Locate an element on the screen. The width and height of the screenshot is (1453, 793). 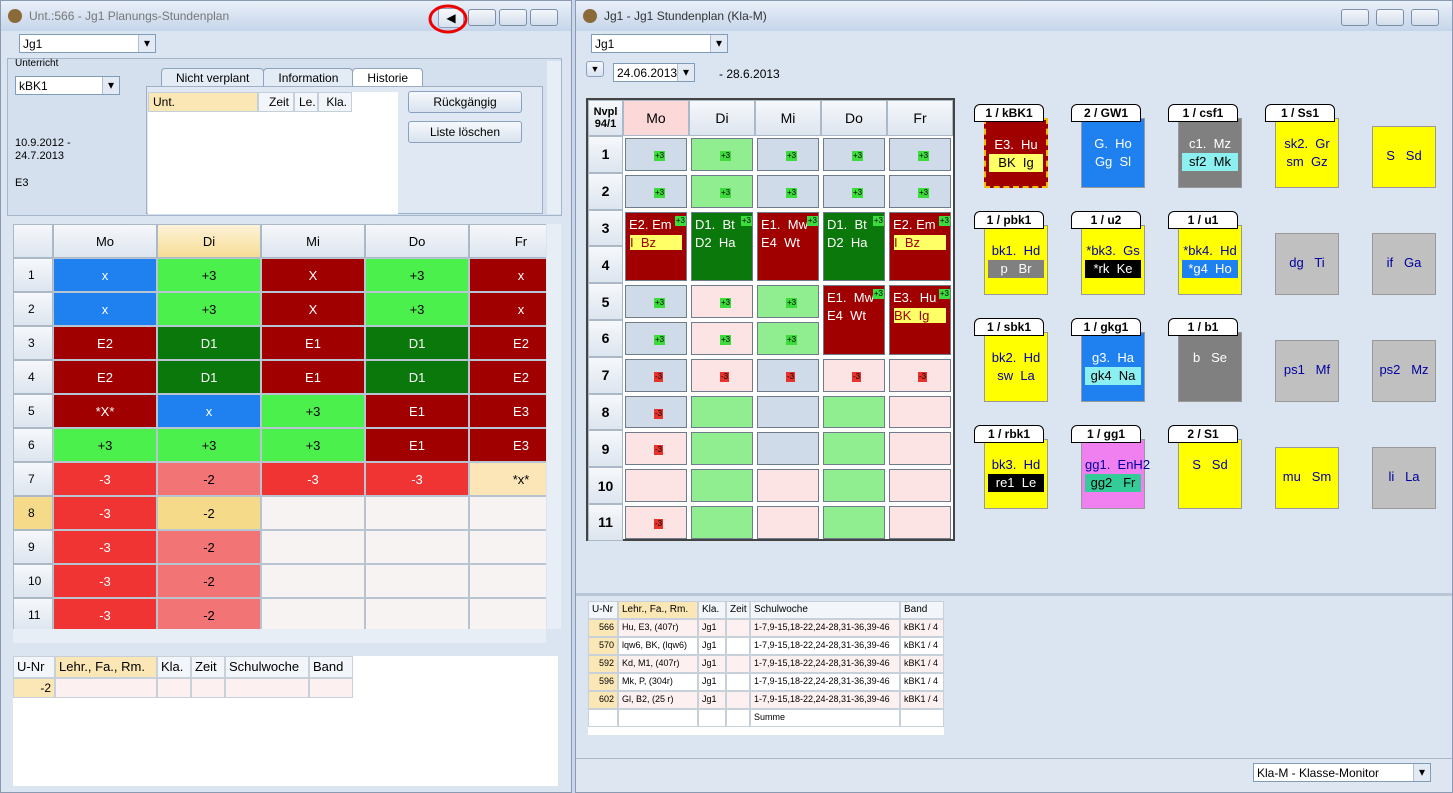
card: bk3. Hd re1 Le is located at coordinates (1016, 474).